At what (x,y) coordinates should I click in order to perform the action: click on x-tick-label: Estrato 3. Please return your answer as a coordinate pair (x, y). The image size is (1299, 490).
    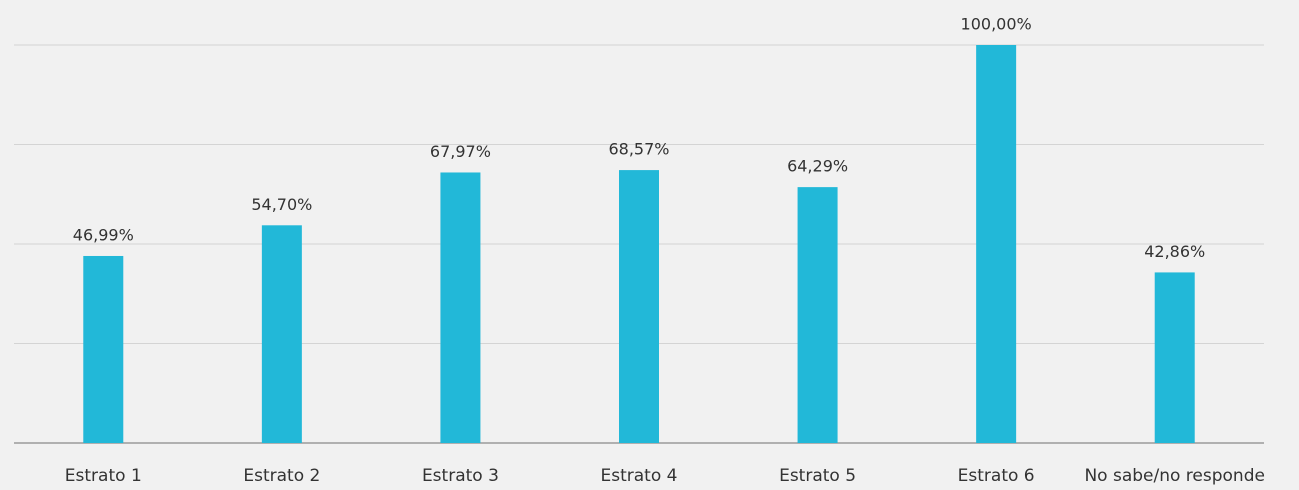
    Looking at the image, I should click on (460, 476).